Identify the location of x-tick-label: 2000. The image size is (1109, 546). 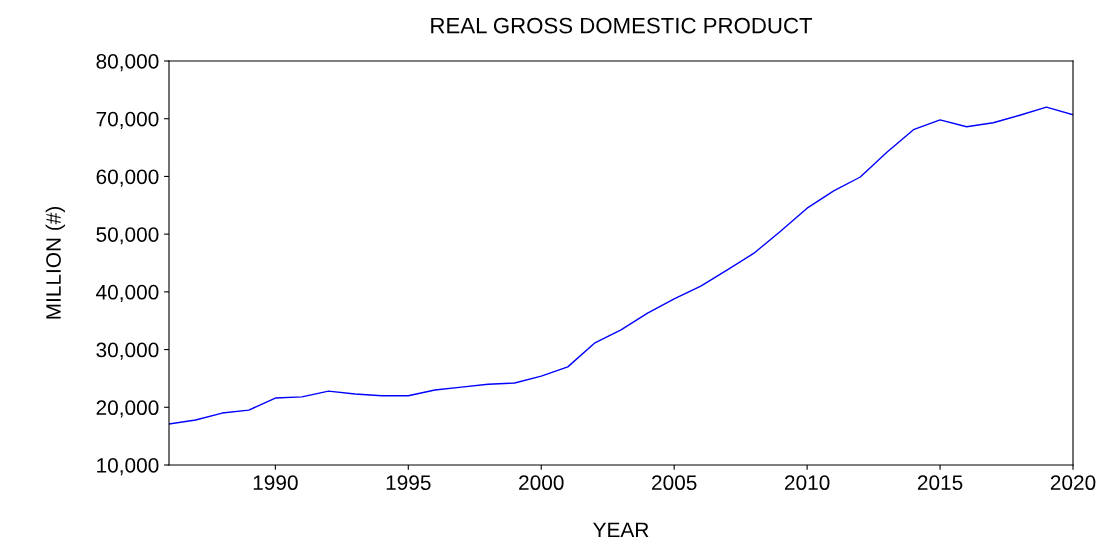
(541, 483).